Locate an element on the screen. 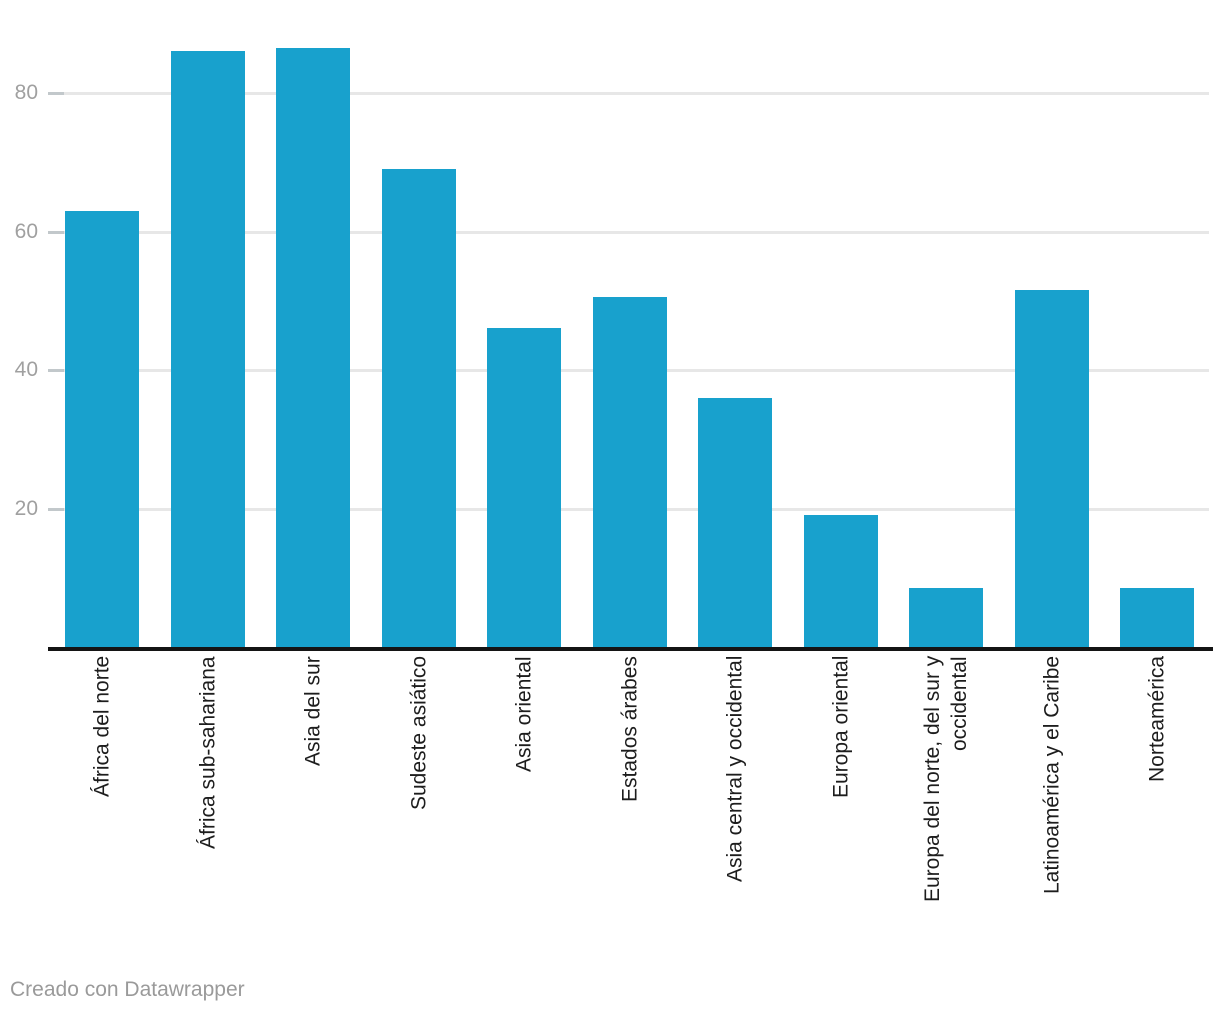  y-tick-label: 60 is located at coordinates (26, 231).